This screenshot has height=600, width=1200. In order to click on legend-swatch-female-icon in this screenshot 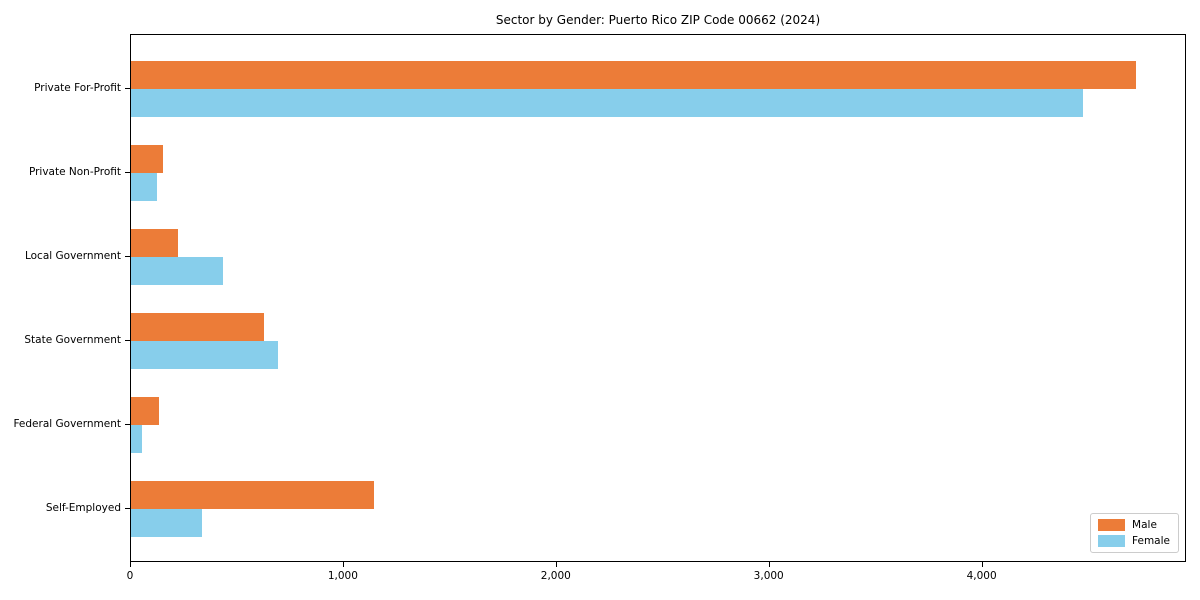, I will do `click(1112, 541)`.